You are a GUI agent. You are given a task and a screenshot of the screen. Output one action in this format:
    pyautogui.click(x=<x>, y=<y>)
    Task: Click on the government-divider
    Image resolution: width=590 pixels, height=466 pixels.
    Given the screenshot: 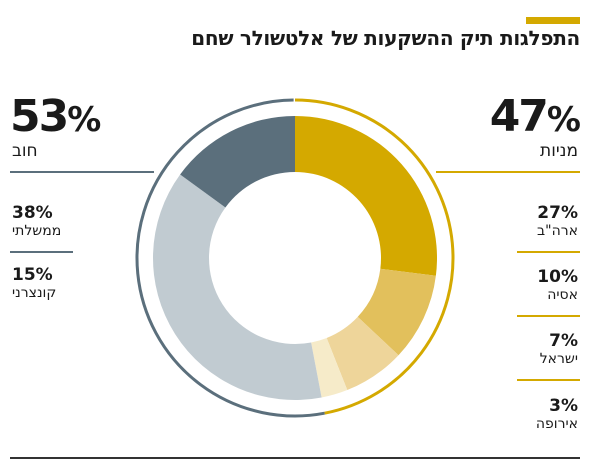 What is the action you would take?
    pyautogui.click(x=41, y=252)
    